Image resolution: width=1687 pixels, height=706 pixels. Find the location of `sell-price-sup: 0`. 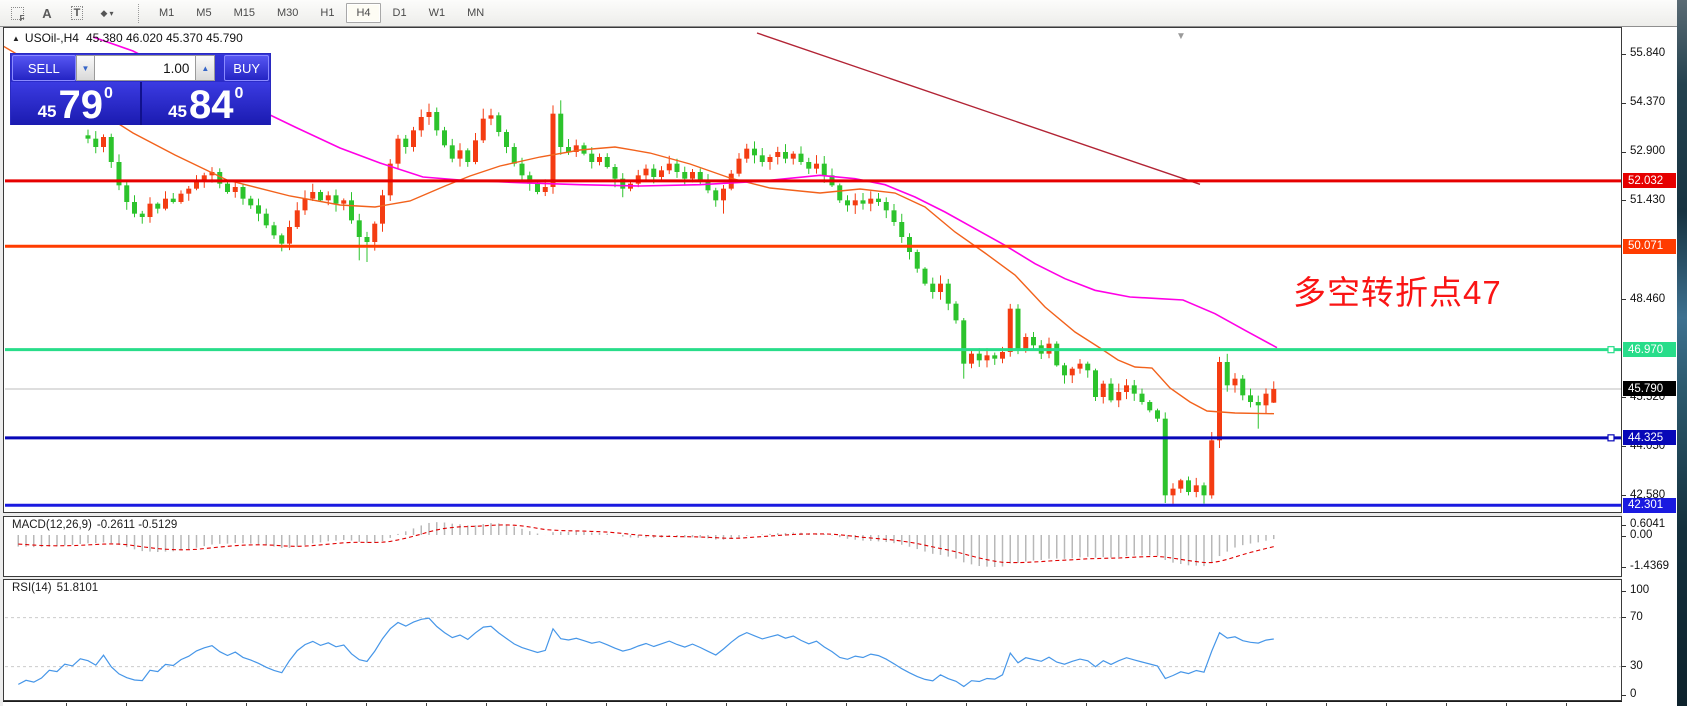

sell-price-sup: 0 is located at coordinates (108, 93).